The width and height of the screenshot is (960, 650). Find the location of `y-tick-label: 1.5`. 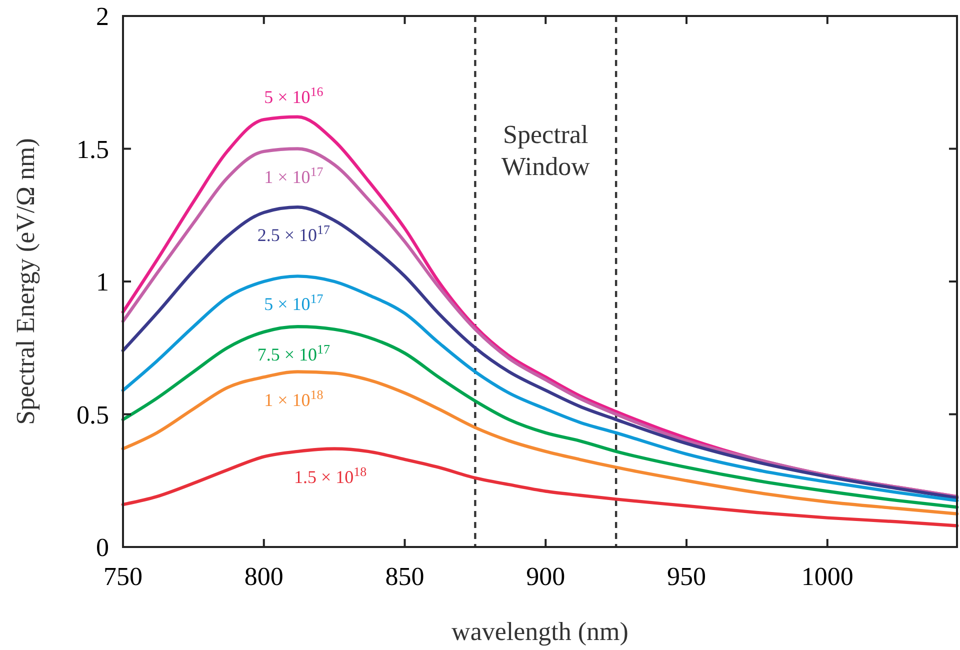

y-tick-label: 1.5 is located at coordinates (92, 149).